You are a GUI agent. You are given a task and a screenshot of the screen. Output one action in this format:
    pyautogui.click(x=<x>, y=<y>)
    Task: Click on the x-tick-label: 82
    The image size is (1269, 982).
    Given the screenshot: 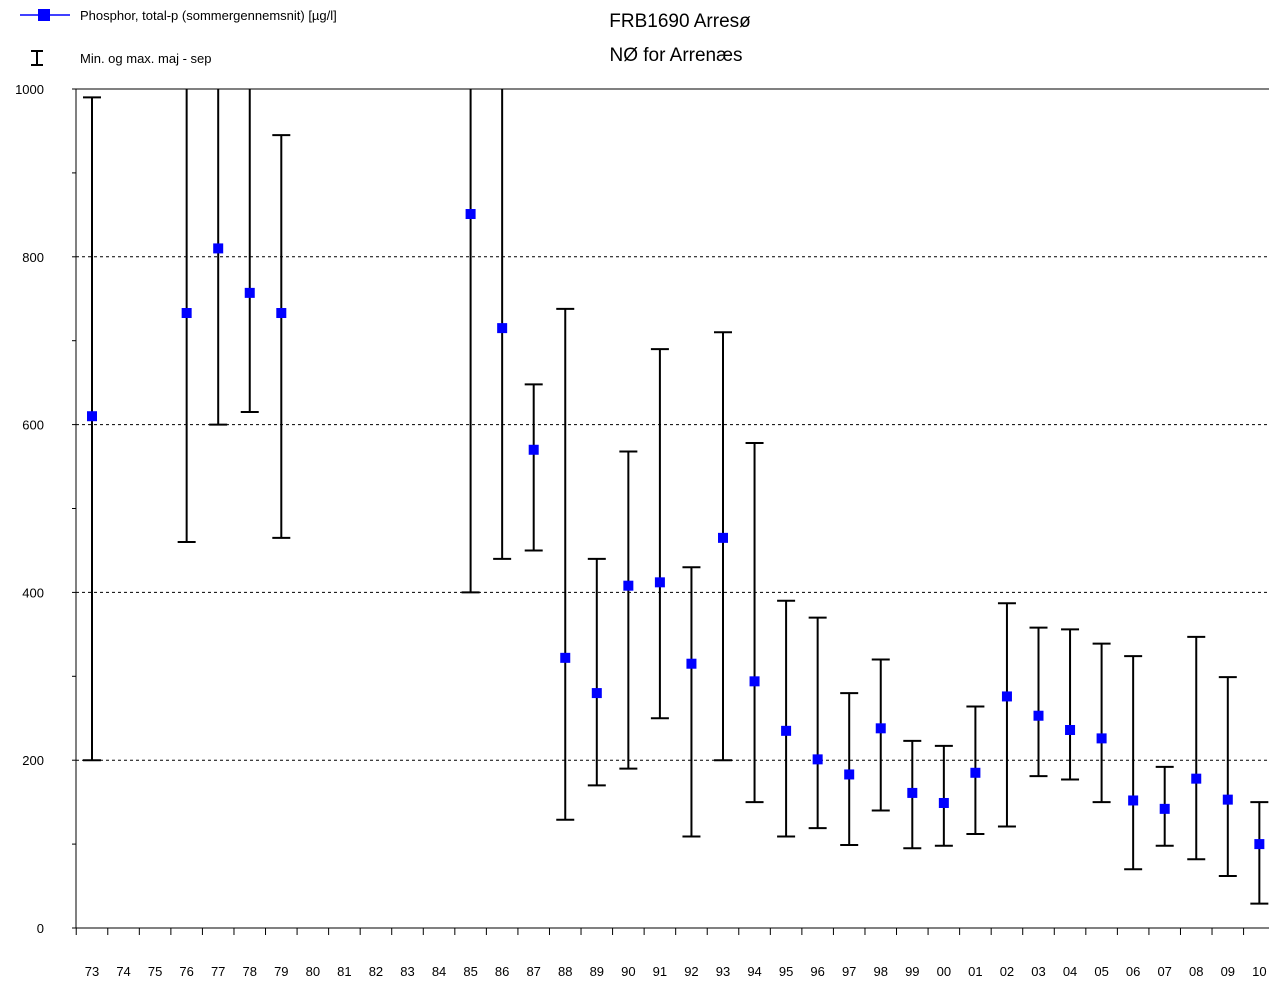 What is the action you would take?
    pyautogui.click(x=376, y=971)
    